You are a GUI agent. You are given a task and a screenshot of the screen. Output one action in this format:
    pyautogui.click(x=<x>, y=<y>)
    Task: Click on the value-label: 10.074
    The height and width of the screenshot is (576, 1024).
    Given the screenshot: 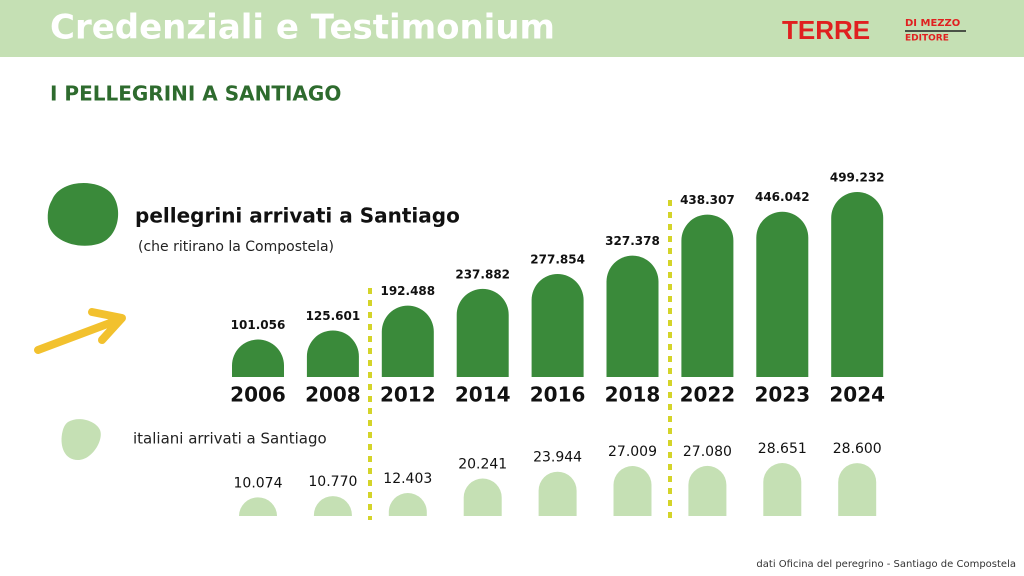 What is the action you would take?
    pyautogui.click(x=258, y=483)
    